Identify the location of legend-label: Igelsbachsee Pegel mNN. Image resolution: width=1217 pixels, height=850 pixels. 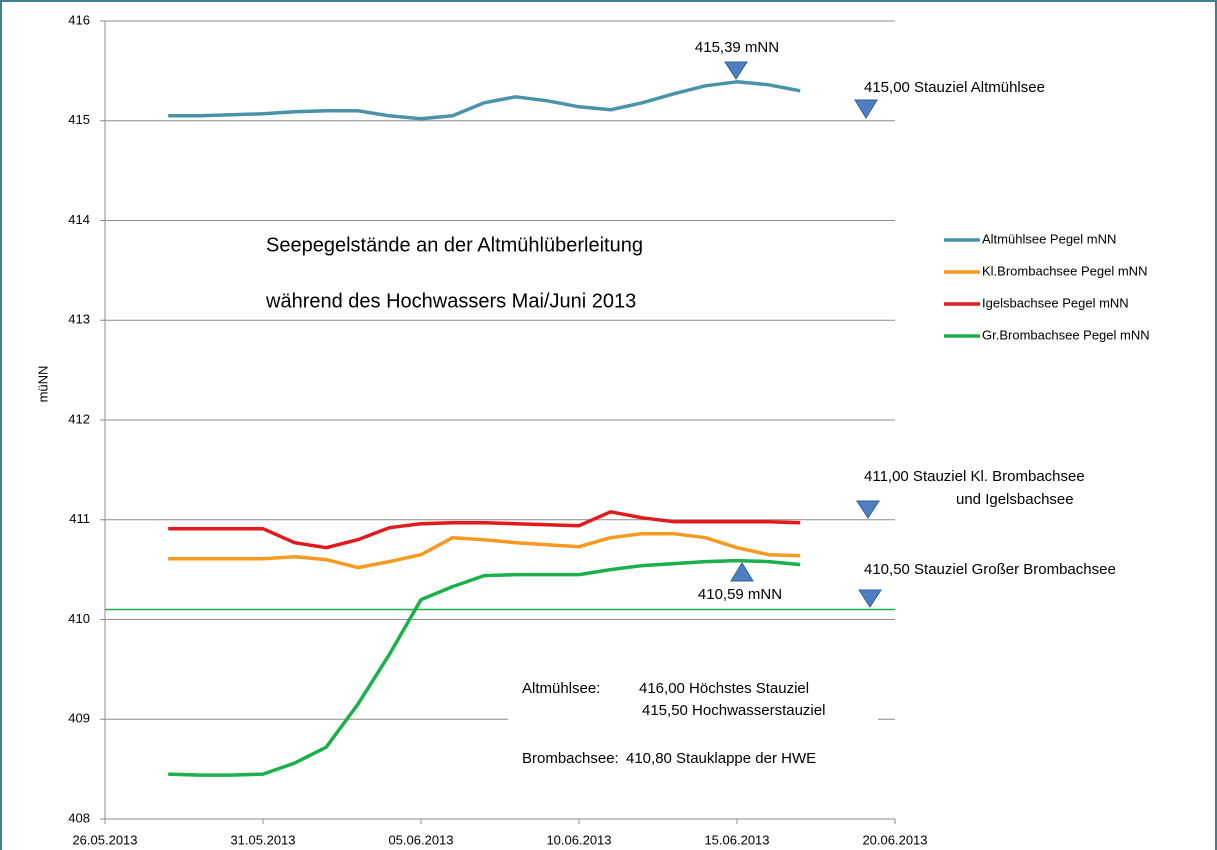
(1055, 302).